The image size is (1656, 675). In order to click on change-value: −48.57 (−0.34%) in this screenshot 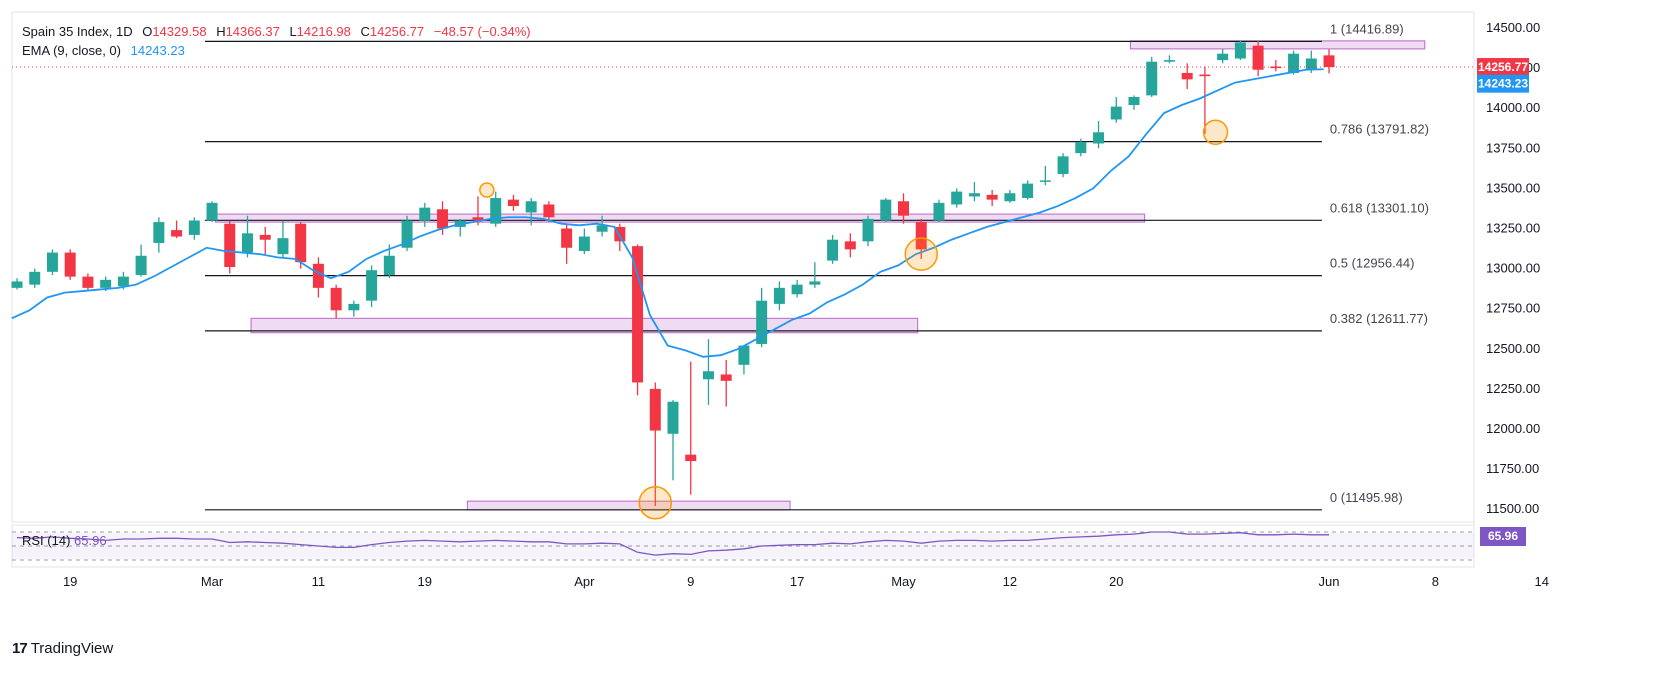, I will do `click(482, 31)`.